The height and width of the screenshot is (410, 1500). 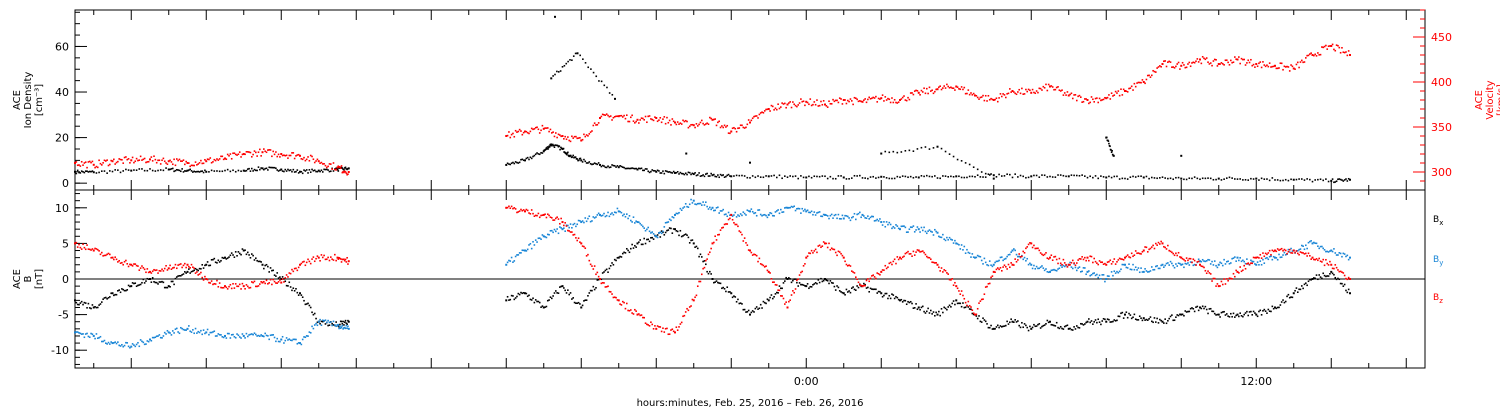 What do you see at coordinates (62, 46) in the screenshot?
I see `density-tick-label: 60` at bounding box center [62, 46].